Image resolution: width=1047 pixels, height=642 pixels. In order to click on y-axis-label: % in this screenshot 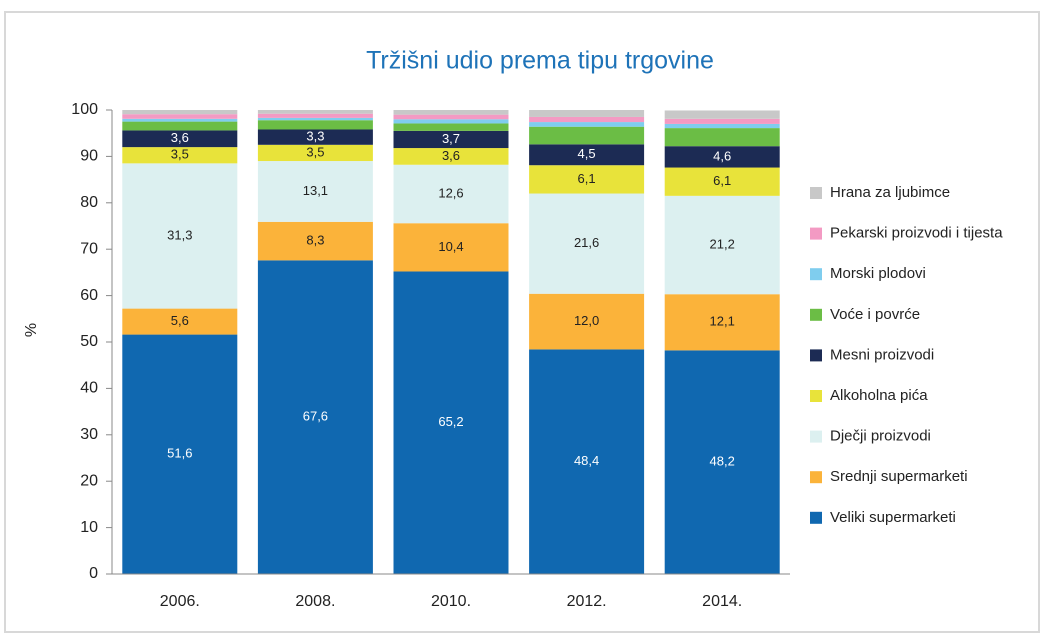, I will do `click(31, 330)`.